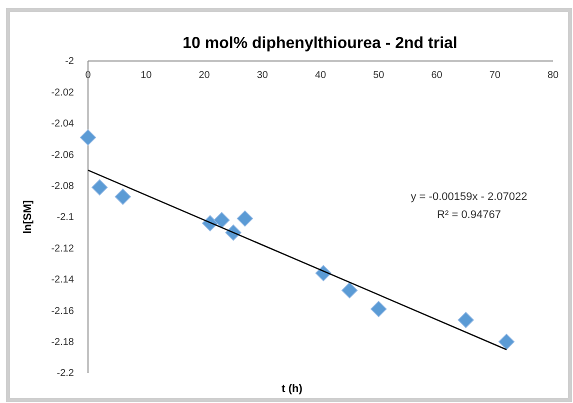 The image size is (573, 403). I want to click on y-tick-label: -2.08, so click(62, 186).